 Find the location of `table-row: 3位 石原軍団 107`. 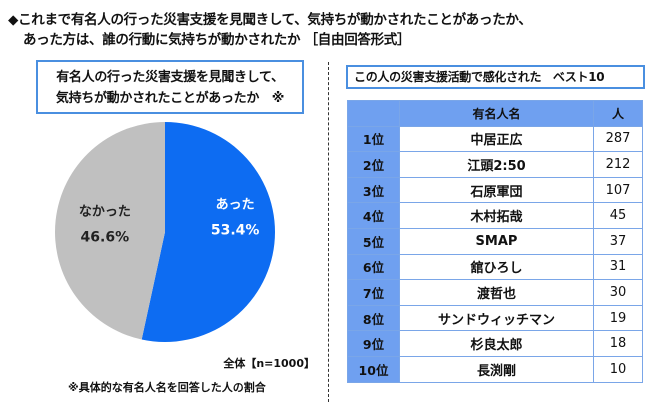

table-row: 3位 石原軍団 107 is located at coordinates (495, 190).